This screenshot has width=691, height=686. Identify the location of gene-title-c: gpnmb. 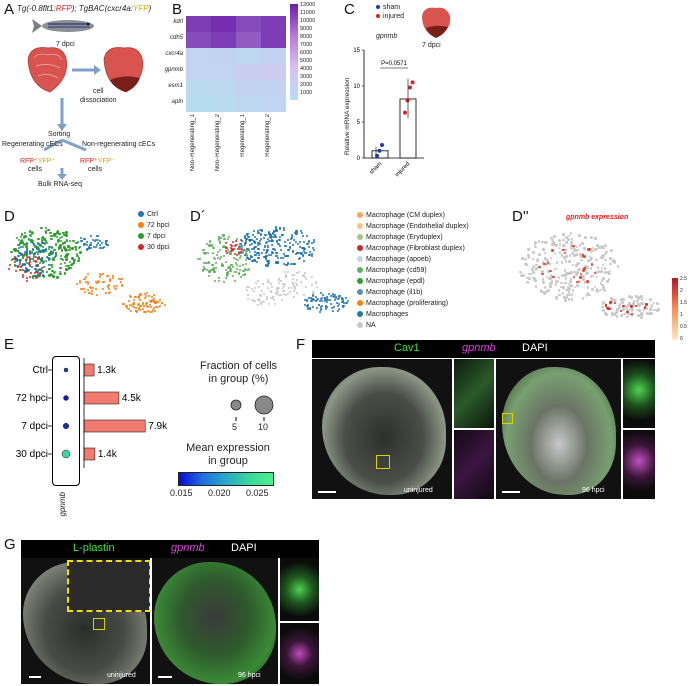
(387, 36).